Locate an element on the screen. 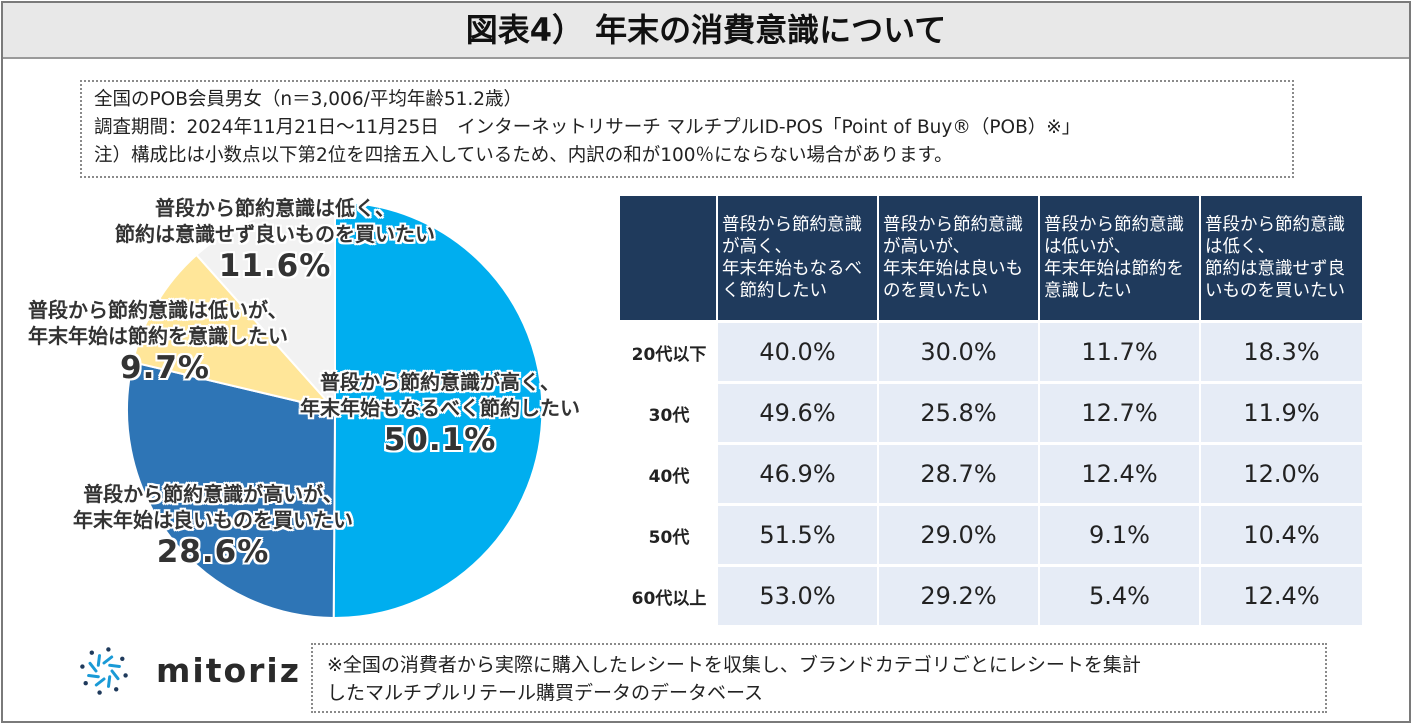 The width and height of the screenshot is (1416, 728). pie-label-slice-2: 普段から節約意識が高いが、 年末年始は良いものを買いたい 28.6% is located at coordinates (213, 526).